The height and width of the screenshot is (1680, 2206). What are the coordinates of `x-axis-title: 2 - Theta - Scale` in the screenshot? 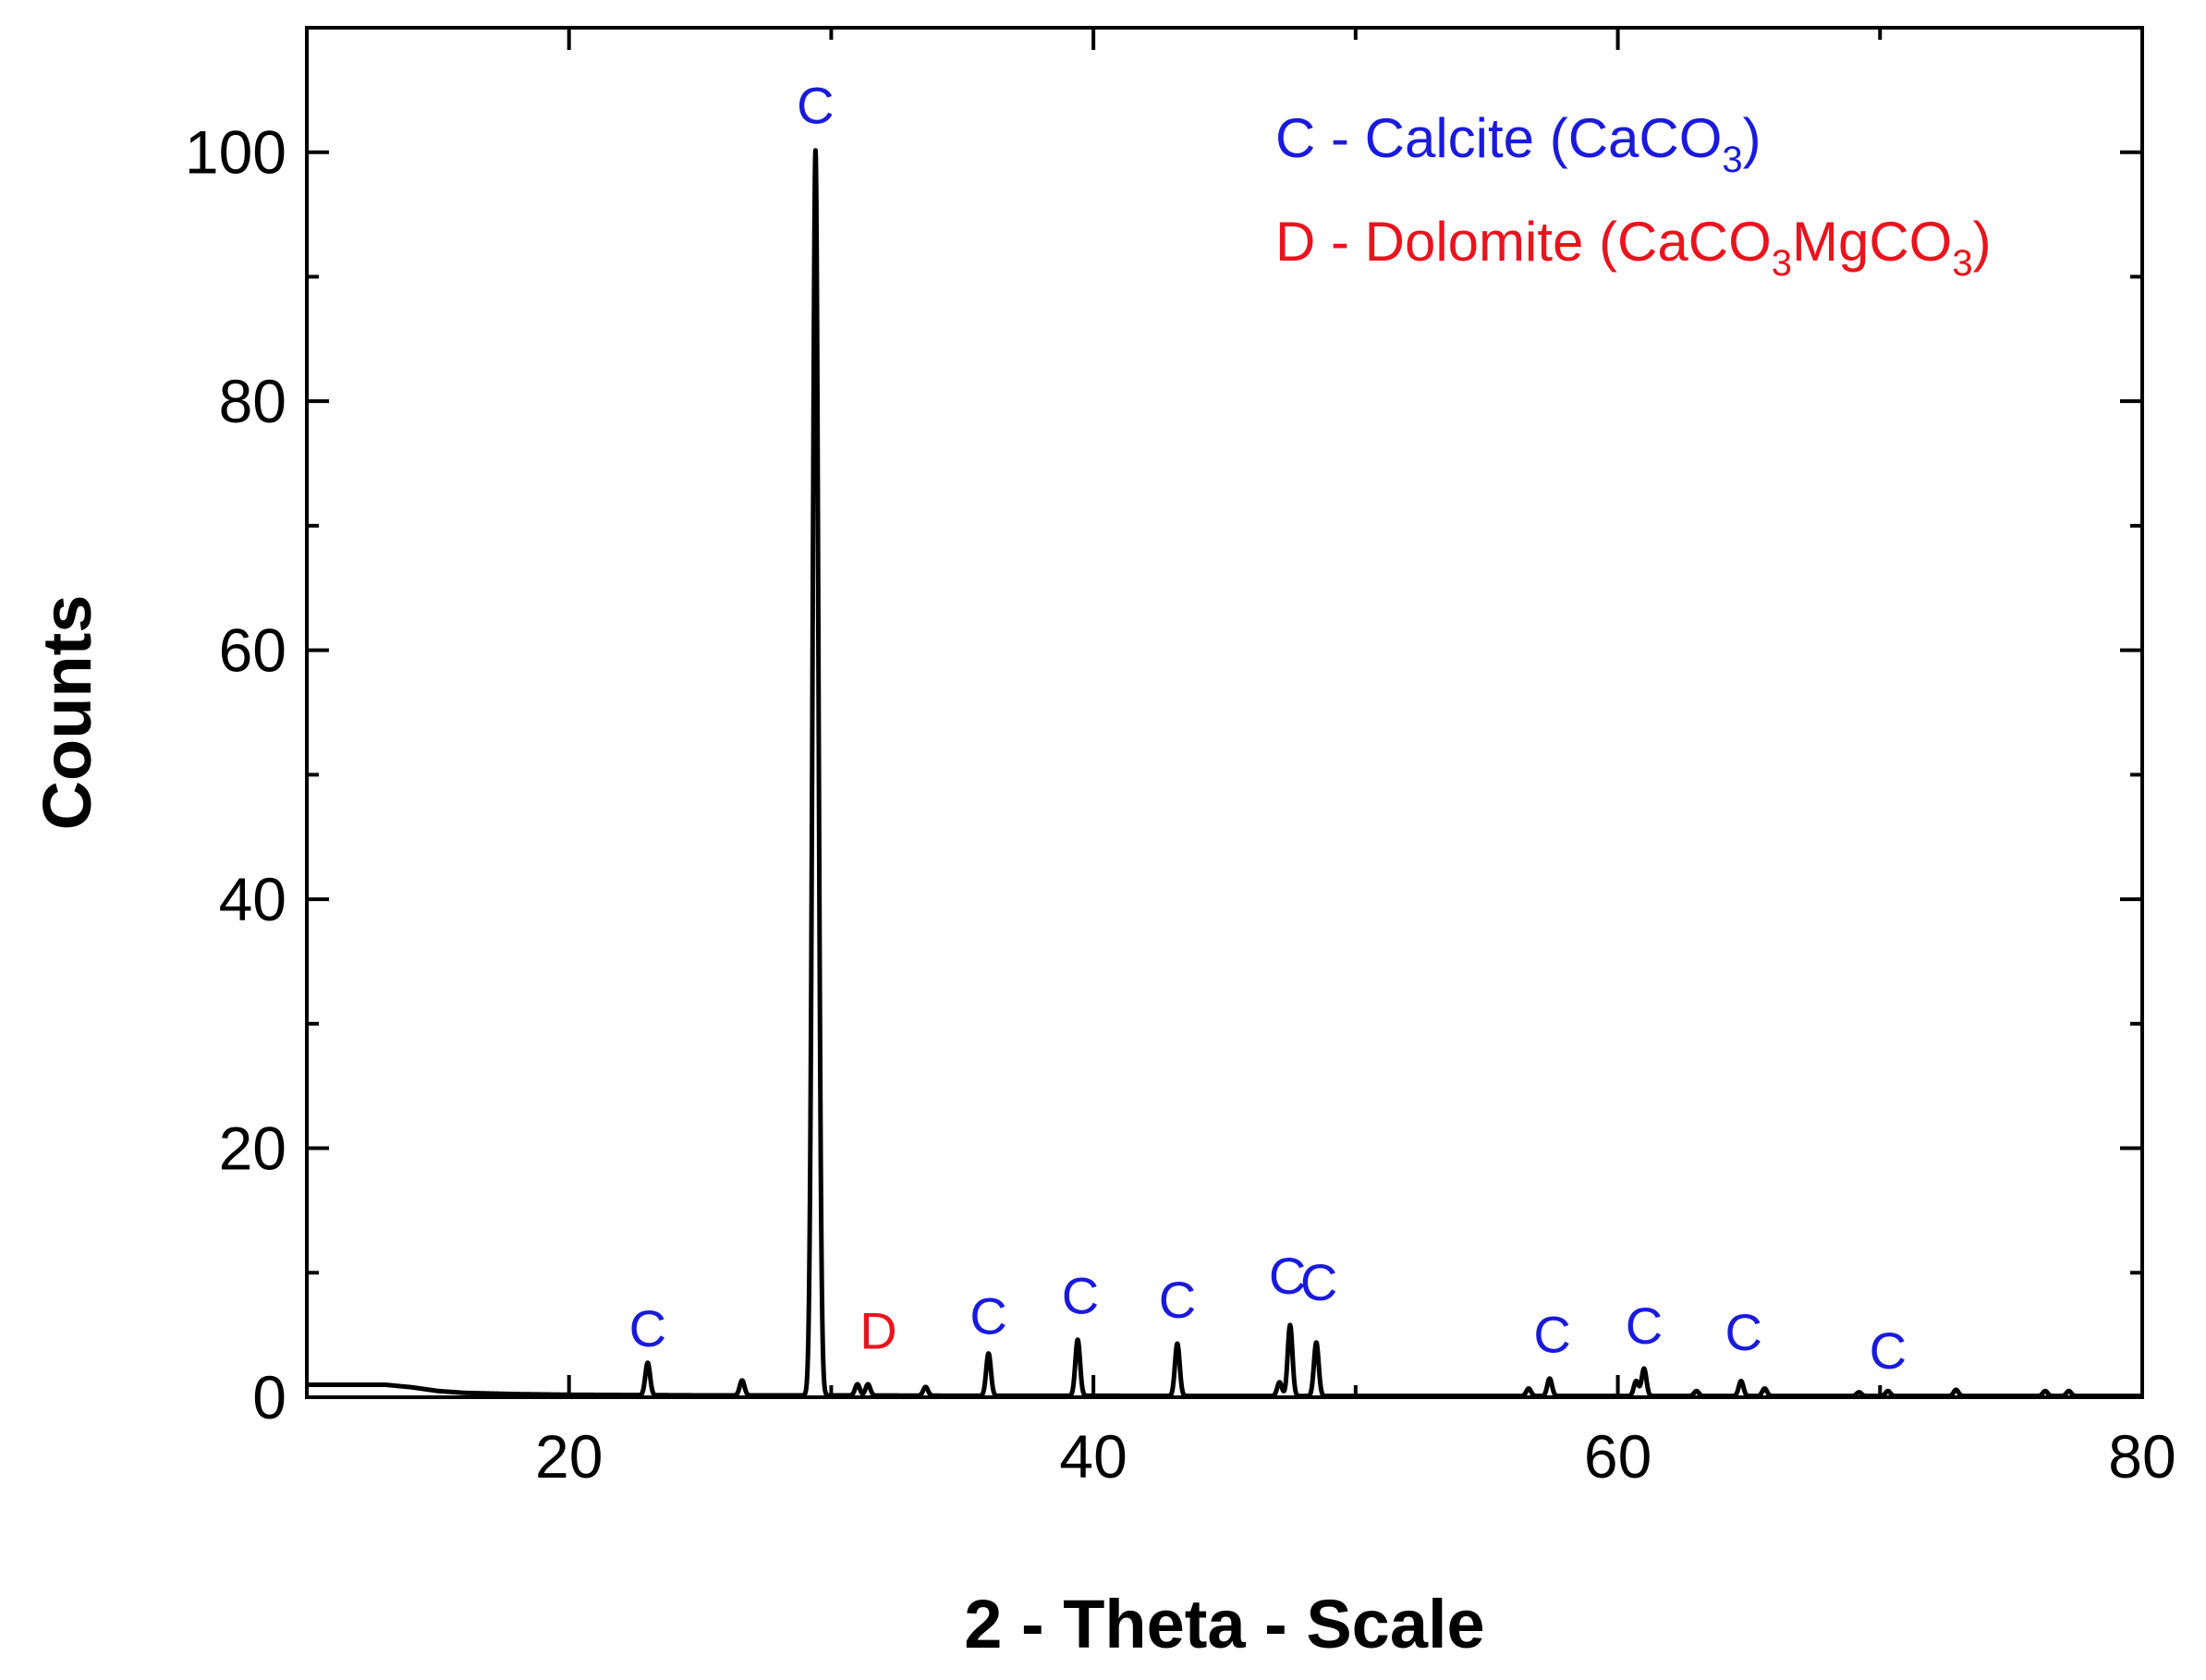 It's located at (1224, 1624).